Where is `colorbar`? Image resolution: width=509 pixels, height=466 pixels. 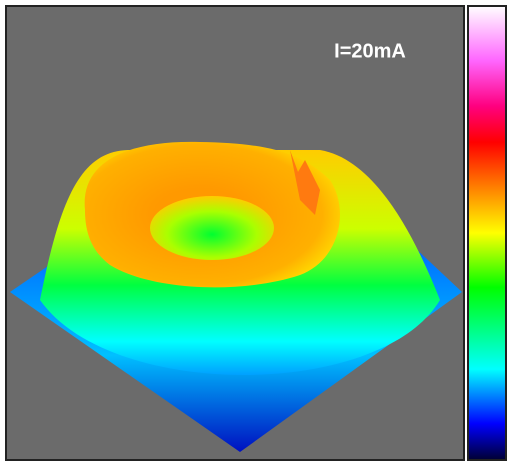 colorbar is located at coordinates (487, 233).